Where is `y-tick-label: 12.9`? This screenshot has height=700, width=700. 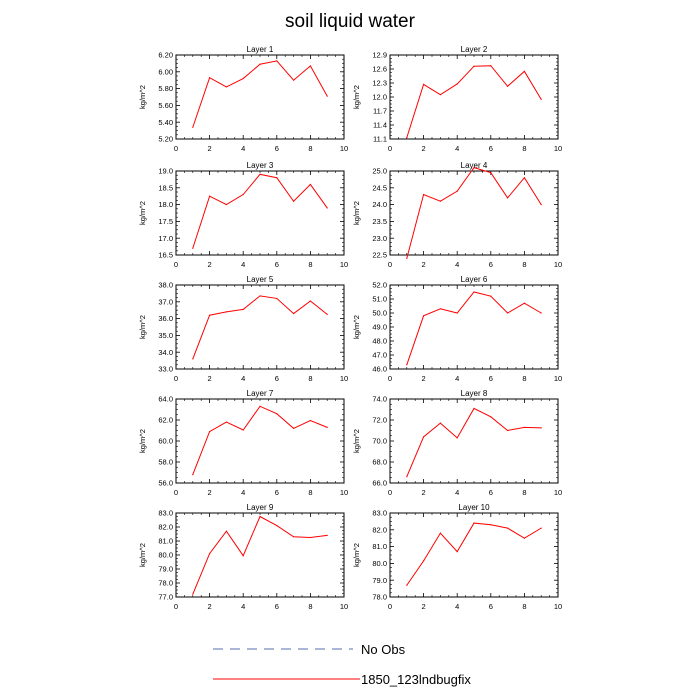
y-tick-label: 12.9 is located at coordinates (379, 55).